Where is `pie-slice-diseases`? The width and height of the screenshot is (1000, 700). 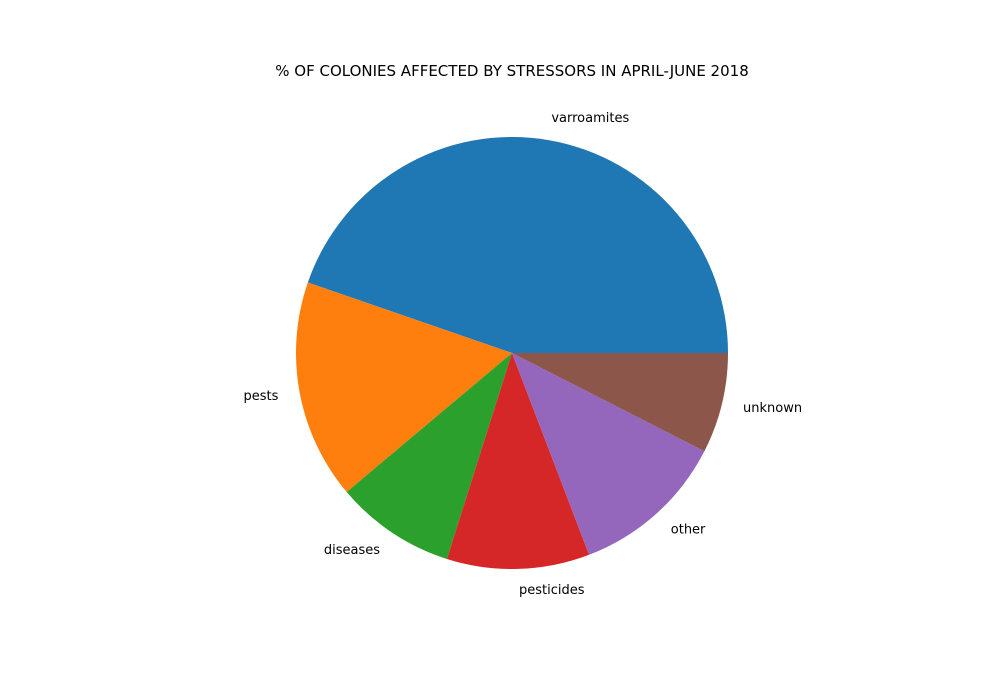 pie-slice-diseases is located at coordinates (429, 456).